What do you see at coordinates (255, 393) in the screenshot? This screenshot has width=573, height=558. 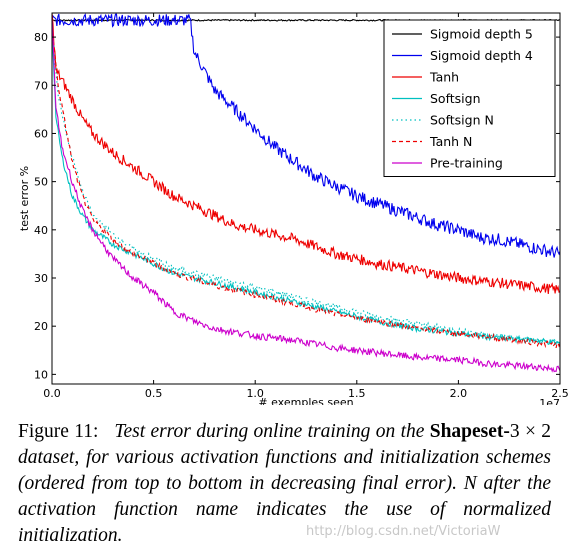 I see `x-tick-label: 1.0` at bounding box center [255, 393].